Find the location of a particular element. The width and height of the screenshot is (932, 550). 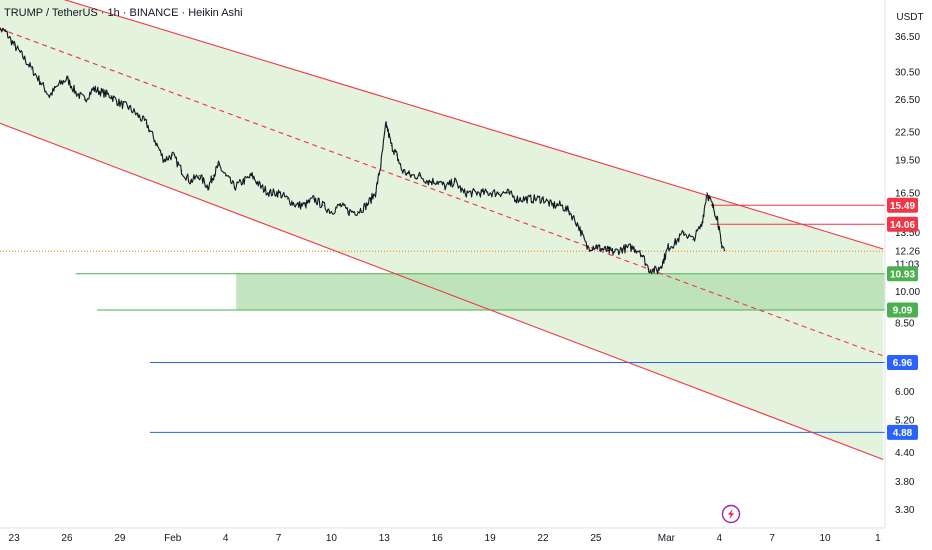

y-tick-label: 19.50 is located at coordinates (907, 160).